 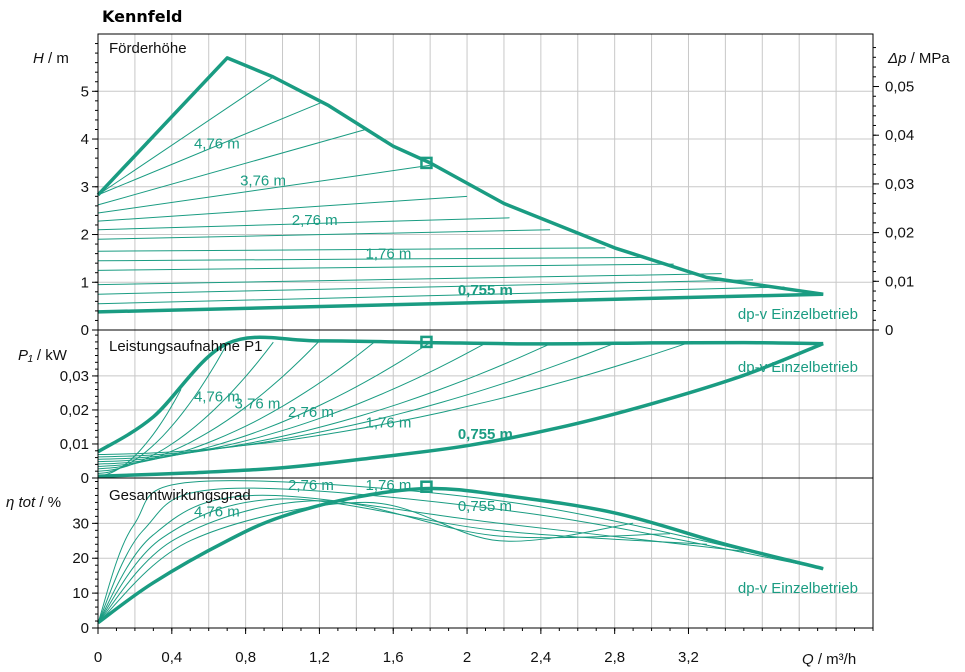 What do you see at coordinates (899, 233) in the screenshot?
I see `y2-tick-label: 0,02` at bounding box center [899, 233].